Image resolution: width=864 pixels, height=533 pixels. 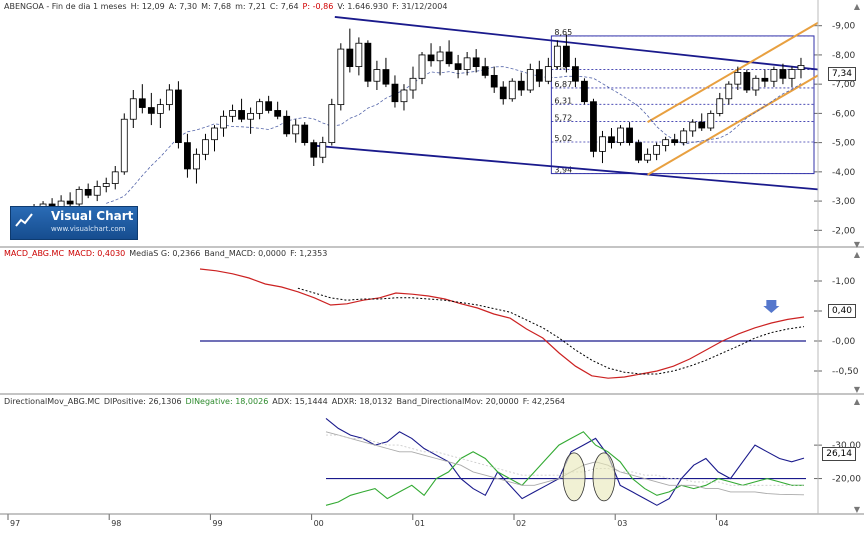 I want to click on x-tick-label: 97, so click(x=15, y=523).